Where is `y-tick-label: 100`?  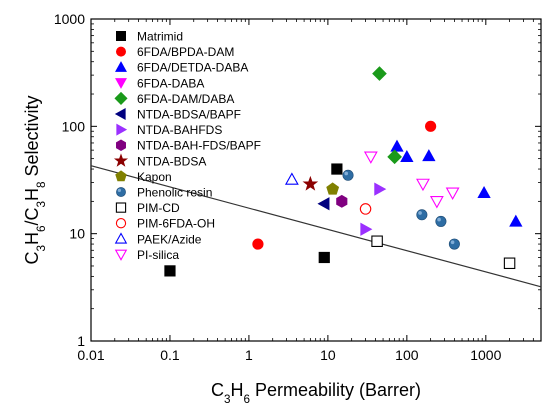 y-tick-label: 100 is located at coordinates (74, 126).